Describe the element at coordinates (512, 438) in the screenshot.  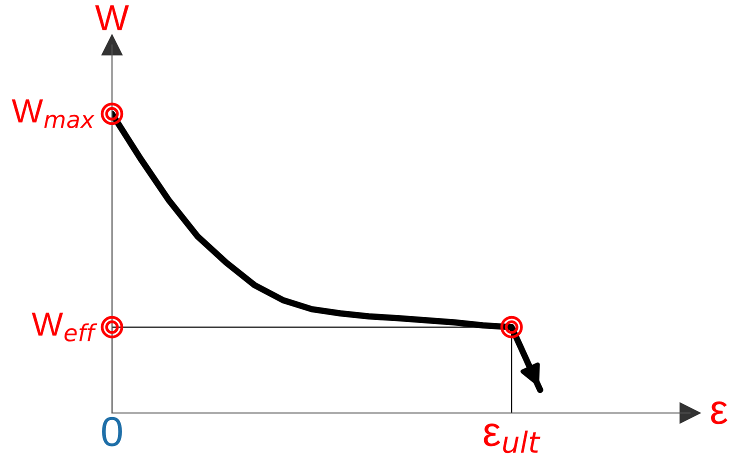
I see `x-tick-label: ε$_{ult}$` at that location.